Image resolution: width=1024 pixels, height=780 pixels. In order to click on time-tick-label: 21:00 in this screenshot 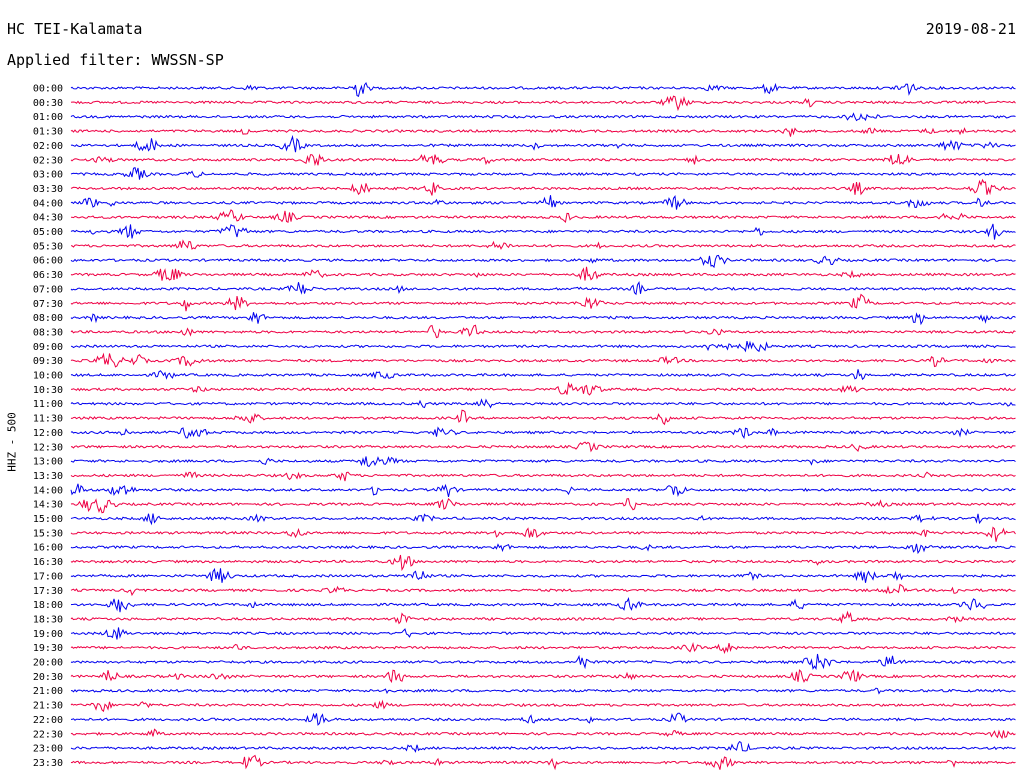, I will do `click(48, 691)`.